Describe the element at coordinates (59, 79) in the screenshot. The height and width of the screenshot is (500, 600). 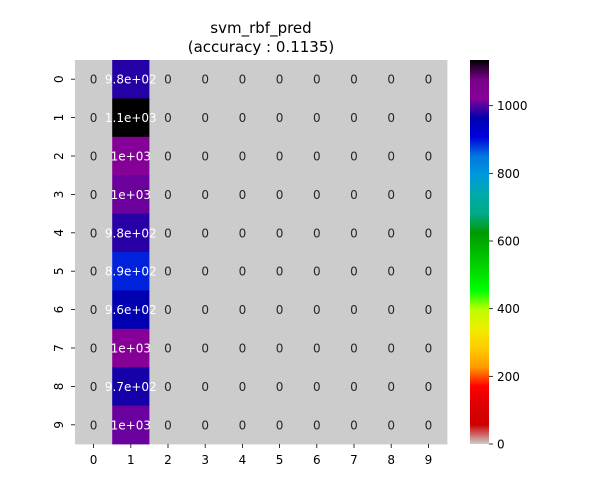
I see `y-tick-label: 0` at that location.